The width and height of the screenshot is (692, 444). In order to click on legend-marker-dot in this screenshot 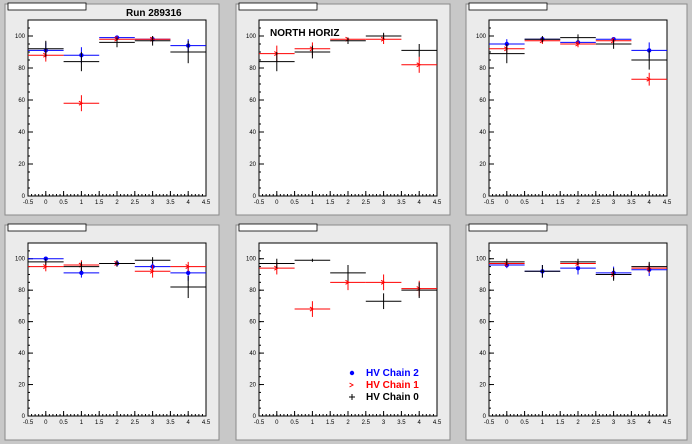, I will do `click(352, 373)`.